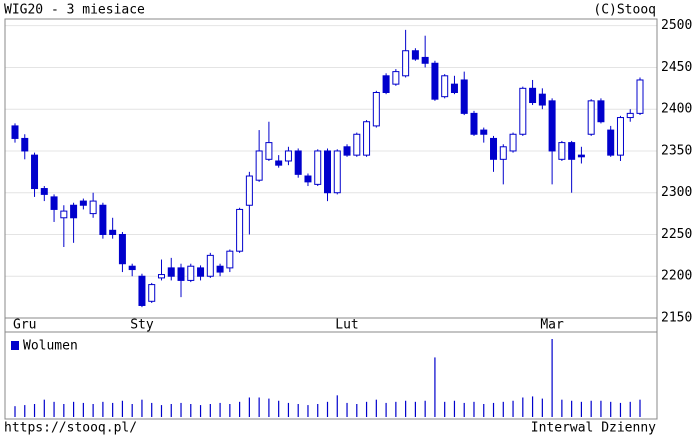  What do you see at coordinates (676, 67) in the screenshot?
I see `y-tick-label: 2450` at bounding box center [676, 67].